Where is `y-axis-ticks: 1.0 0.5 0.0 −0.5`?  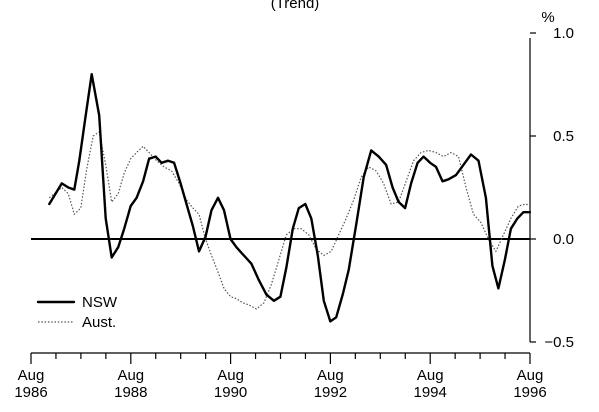 y-axis-ticks: 1.0 0.5 0.0 −0.5 is located at coordinates (552, 188).